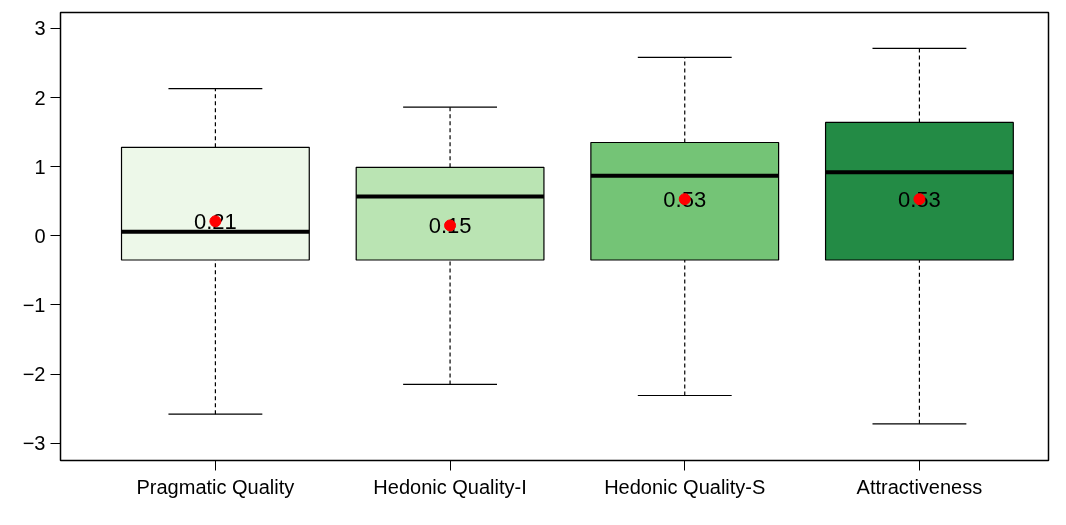 Image resolution: width=1066 pixels, height=525 pixels. What do you see at coordinates (215, 486) in the screenshot?
I see `x-tick-label: Pragmatic Quality` at bounding box center [215, 486].